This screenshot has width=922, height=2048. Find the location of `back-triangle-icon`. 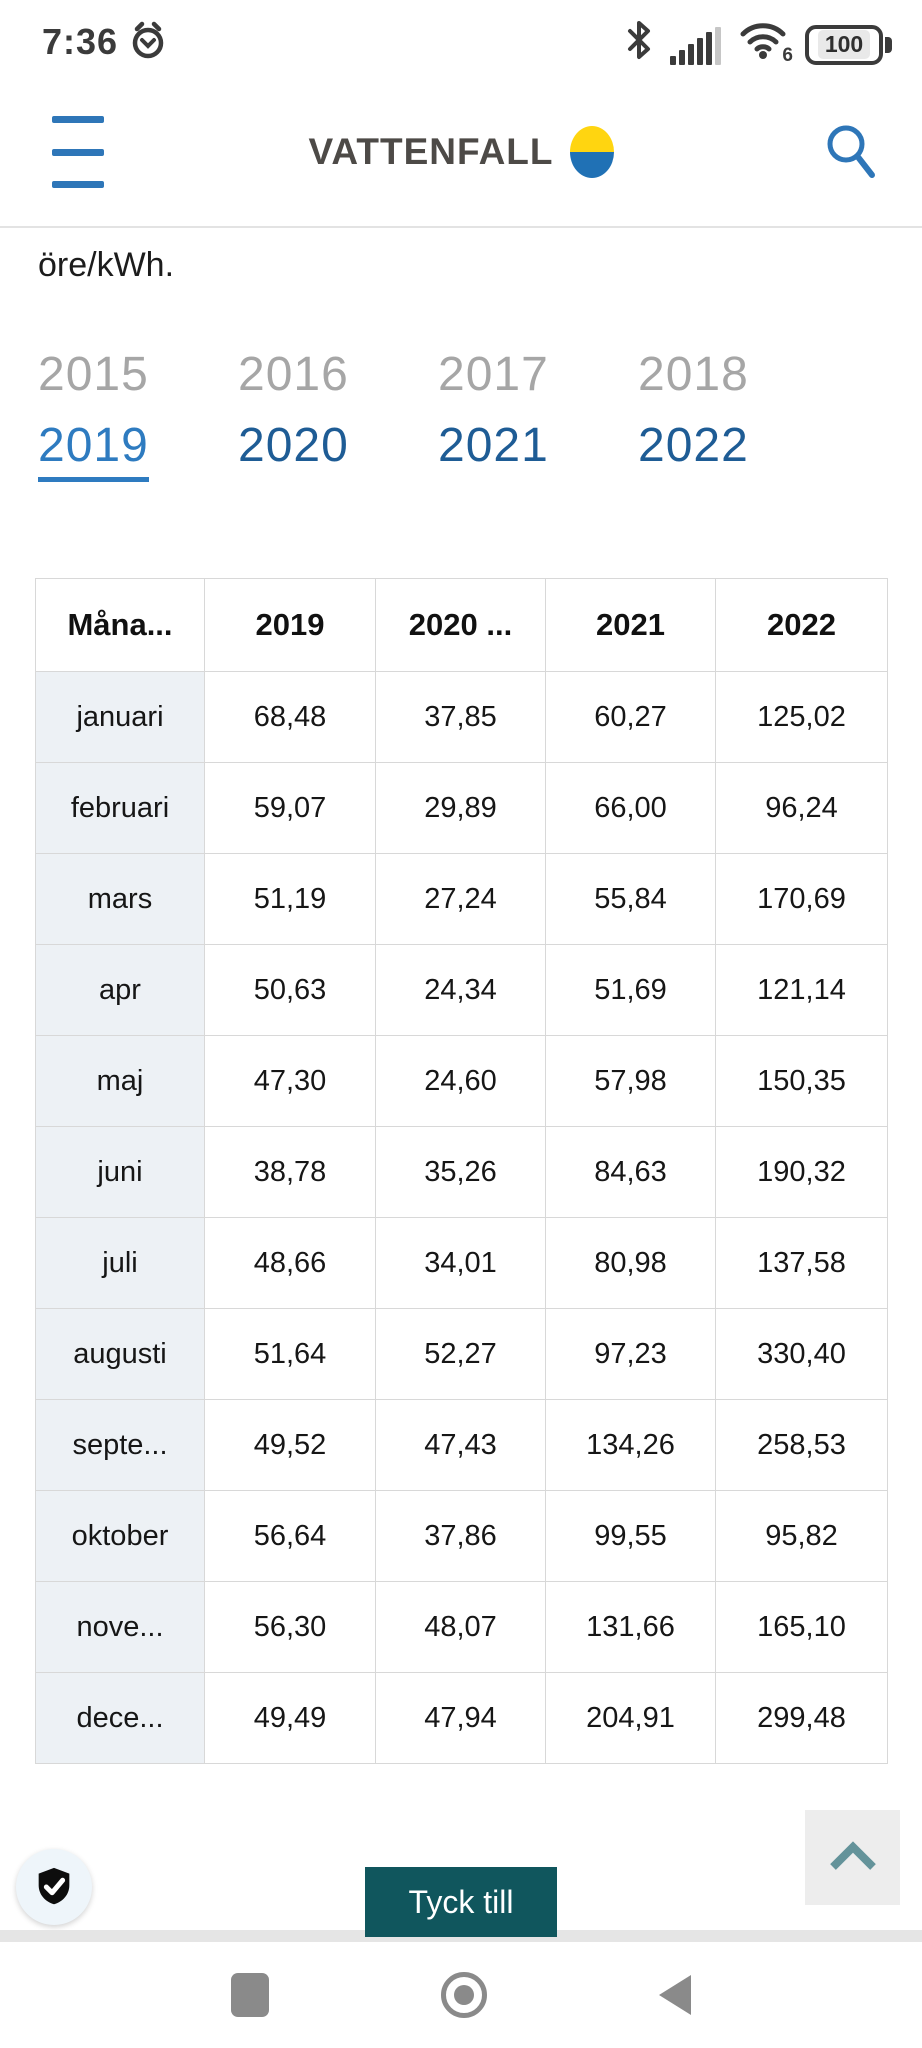

back-triangle-icon is located at coordinates (675, 1995).